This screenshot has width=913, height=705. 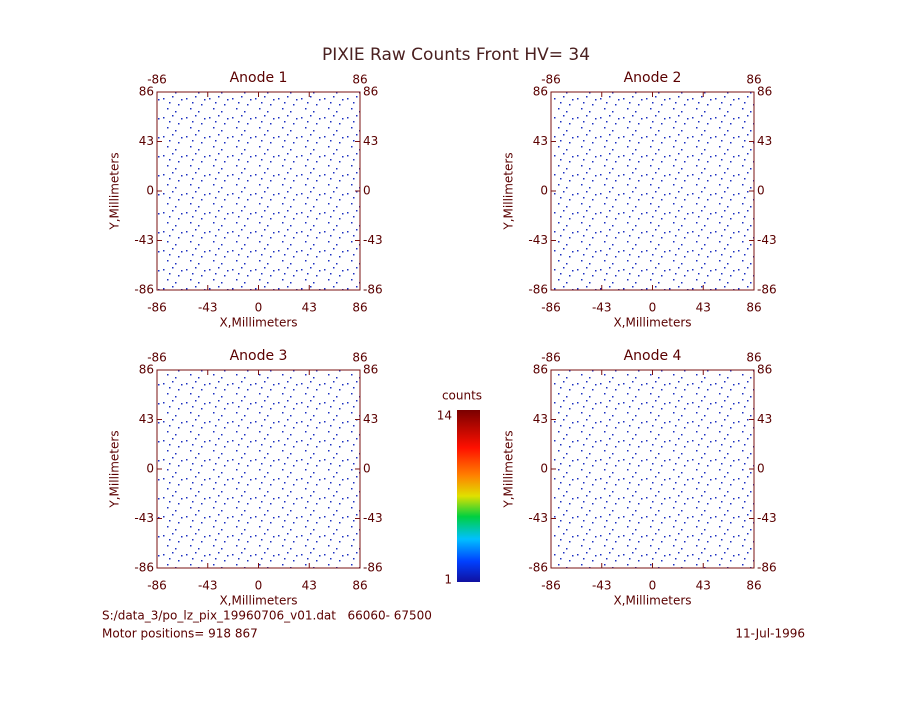 I want to click on colorbar-label: counts, so click(x=462, y=396).